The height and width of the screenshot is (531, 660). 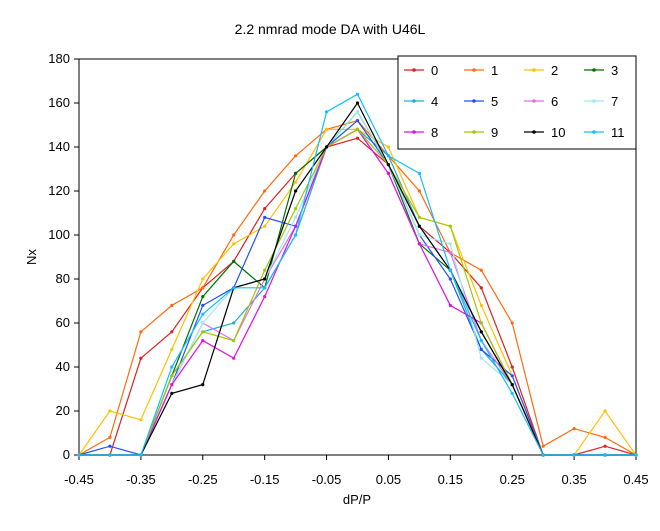 What do you see at coordinates (601, 101) in the screenshot?
I see `legend-item: 7` at bounding box center [601, 101].